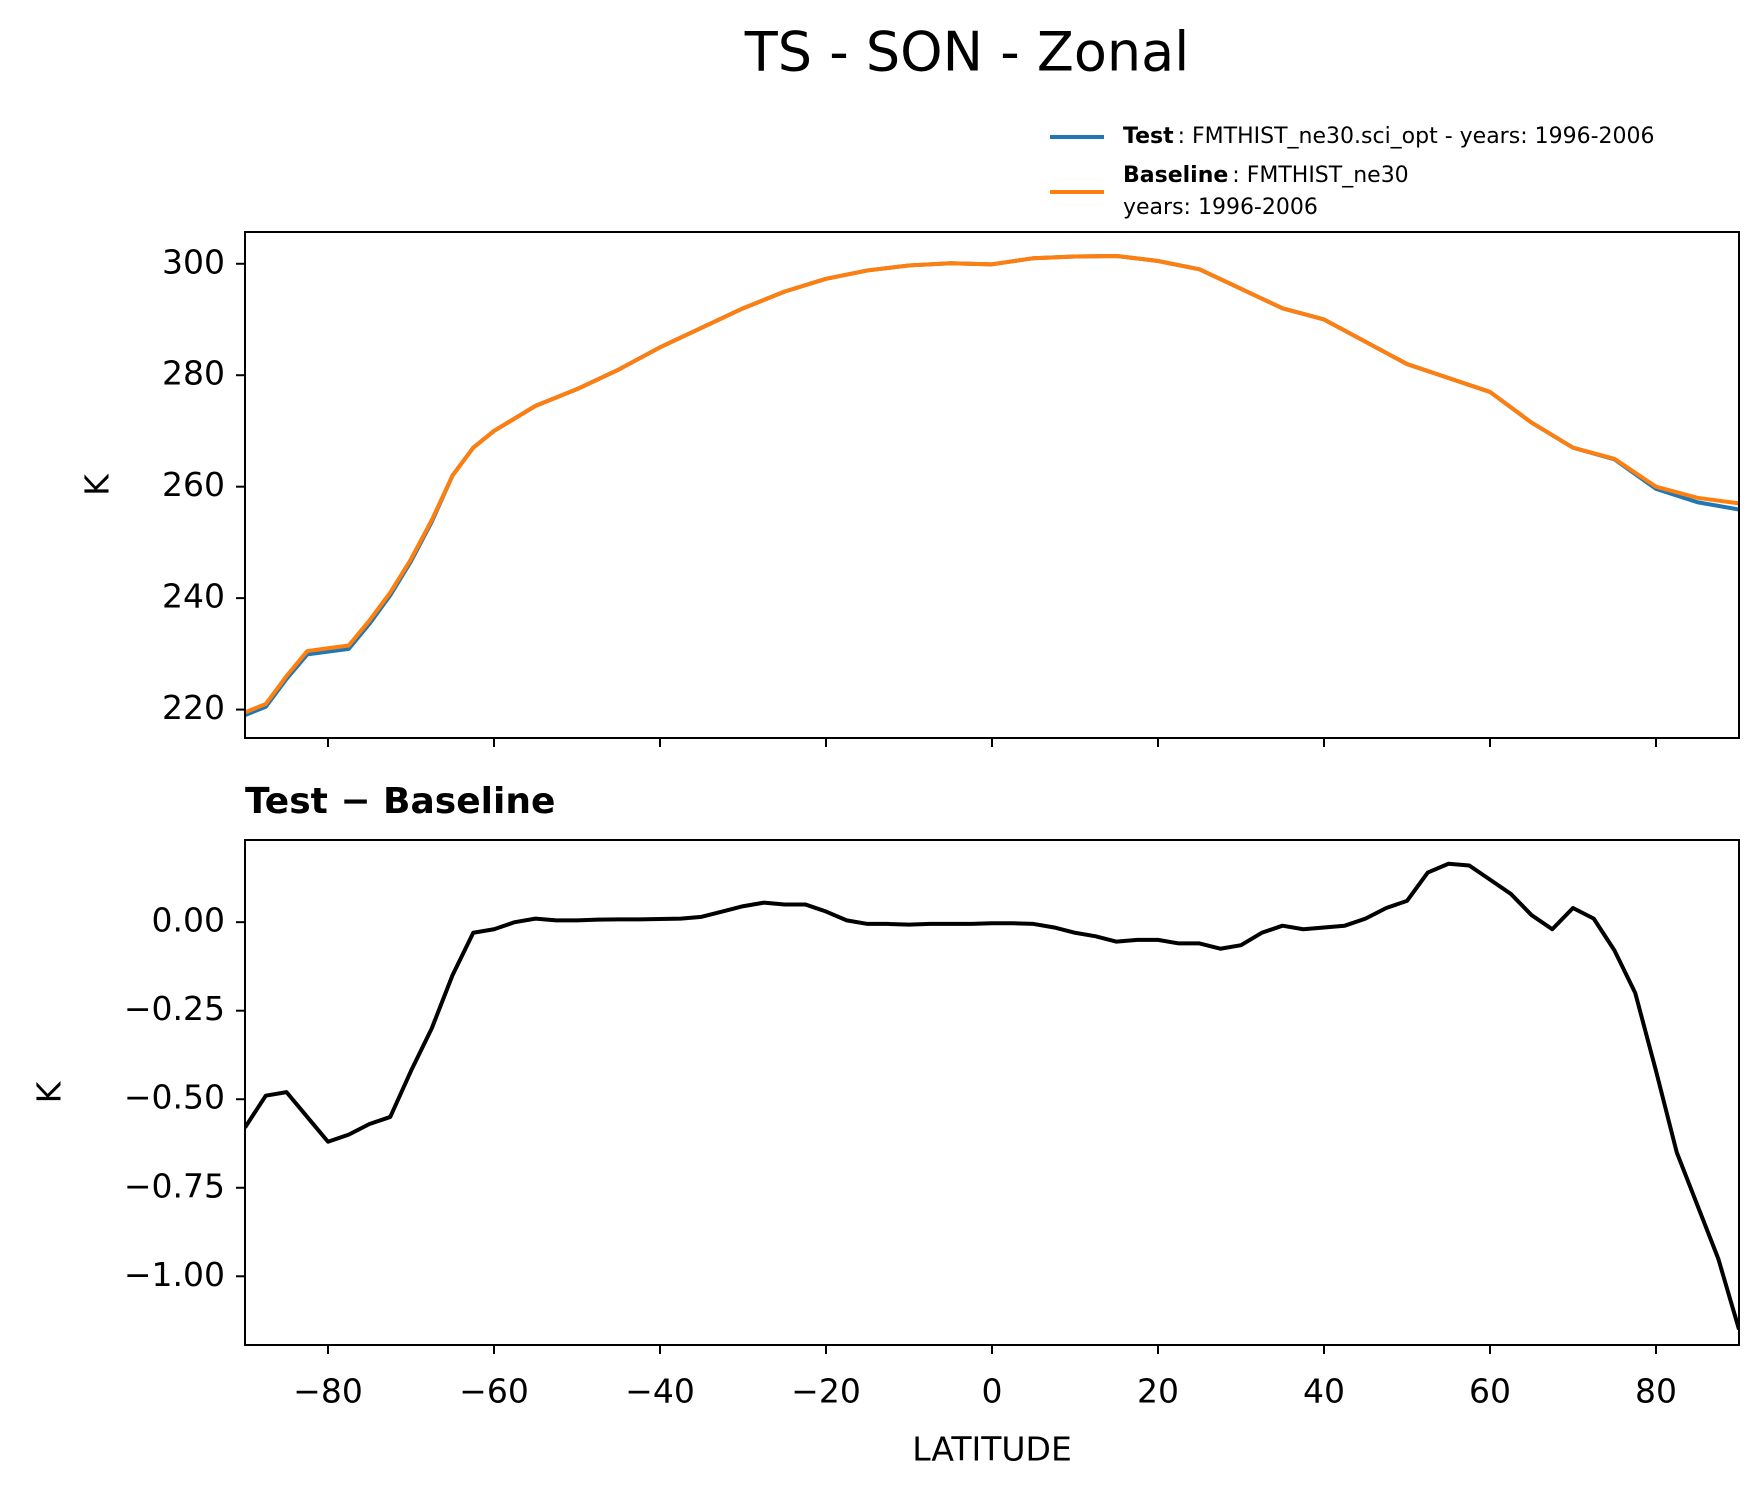  Describe the element at coordinates (1158, 1391) in the screenshot. I see `x-tick-label: 20` at that location.